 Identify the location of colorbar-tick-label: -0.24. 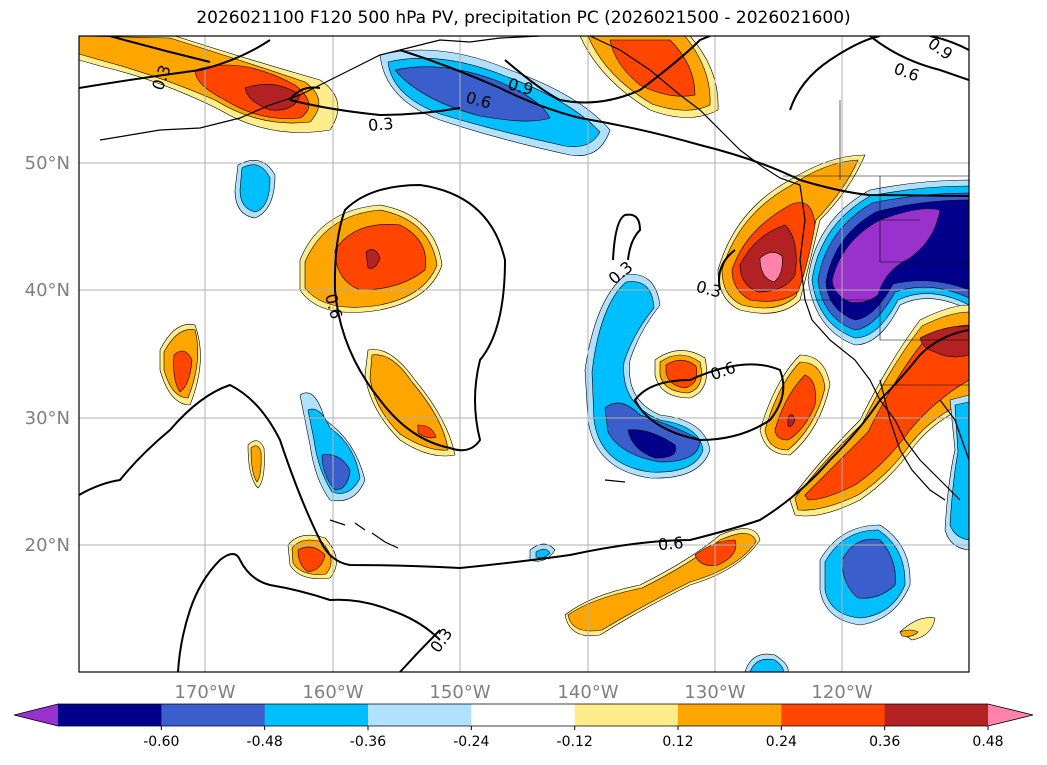
(471, 742).